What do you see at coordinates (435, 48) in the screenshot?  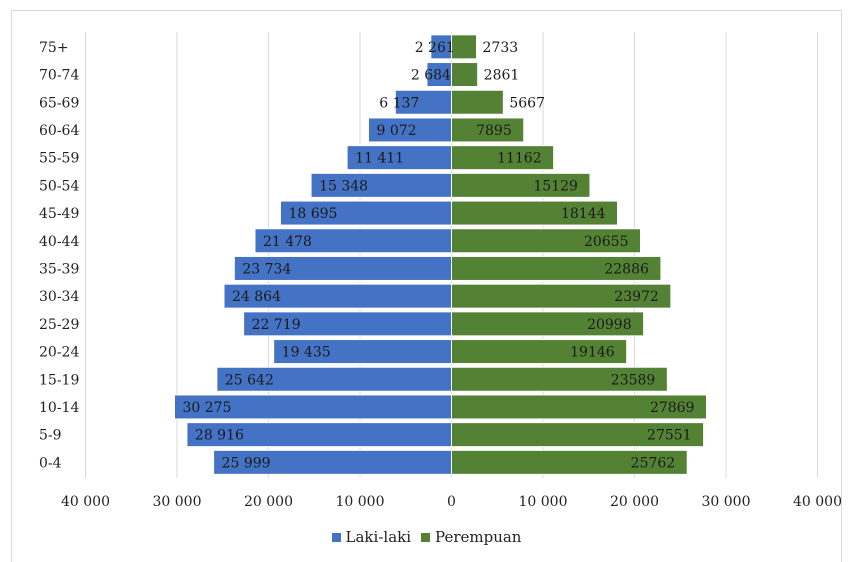 I see `data-label-male: 2 261` at bounding box center [435, 48].